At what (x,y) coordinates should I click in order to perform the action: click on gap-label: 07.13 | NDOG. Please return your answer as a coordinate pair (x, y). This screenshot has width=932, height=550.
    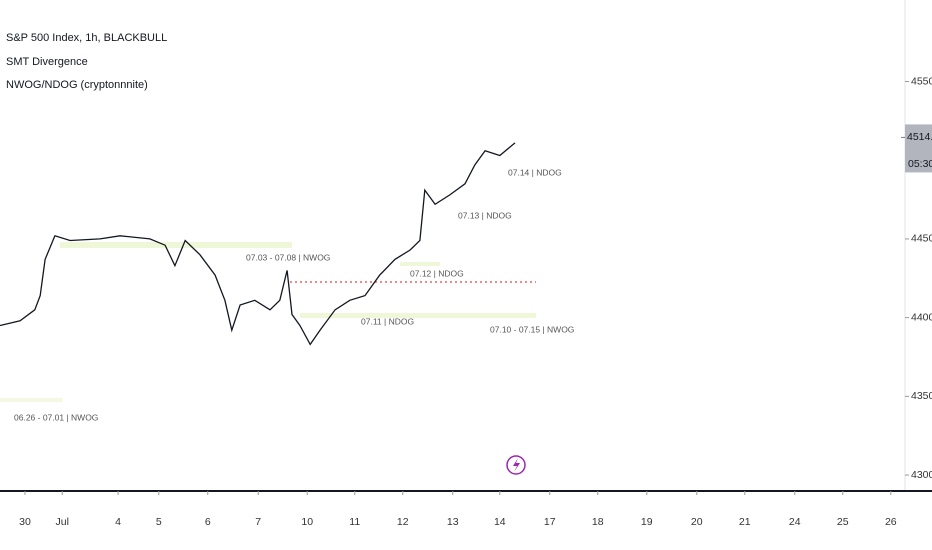
    Looking at the image, I should click on (485, 215).